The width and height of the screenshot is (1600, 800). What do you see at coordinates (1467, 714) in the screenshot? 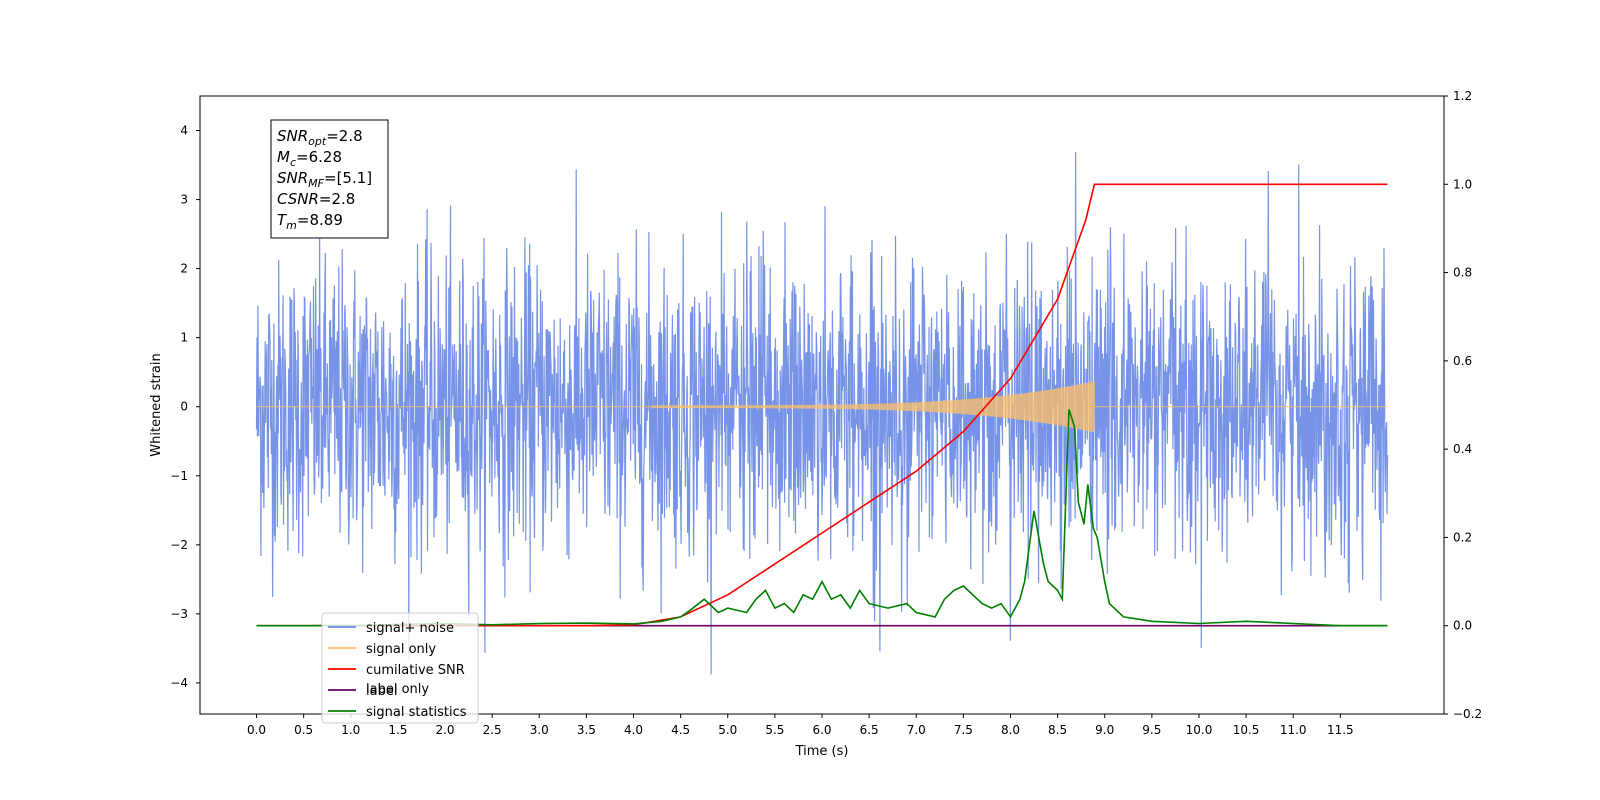
I see `y2-tick-label: −0.2` at bounding box center [1467, 714].